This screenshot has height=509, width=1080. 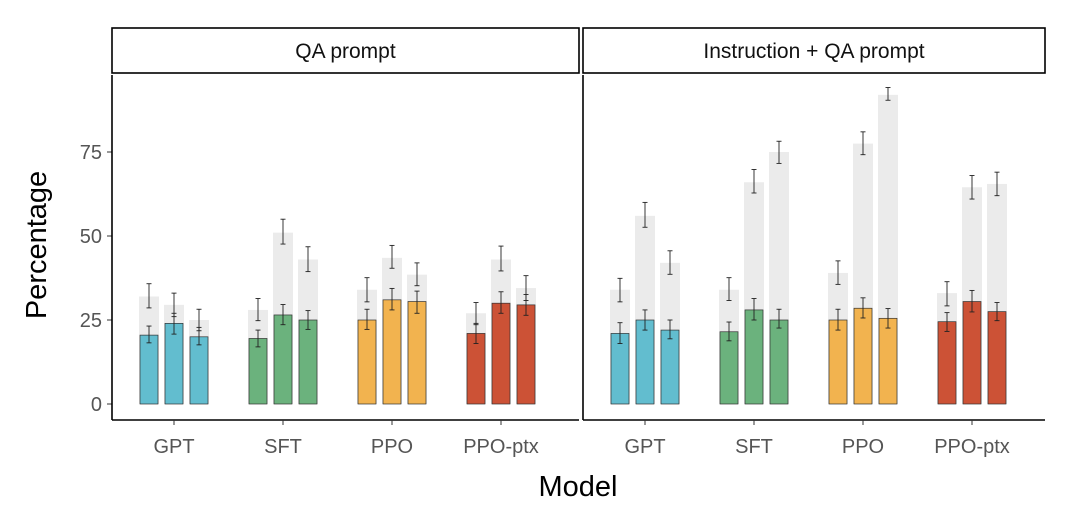 I want to click on facet-strip-title: Instruction + QA prompt, so click(x=813, y=51).